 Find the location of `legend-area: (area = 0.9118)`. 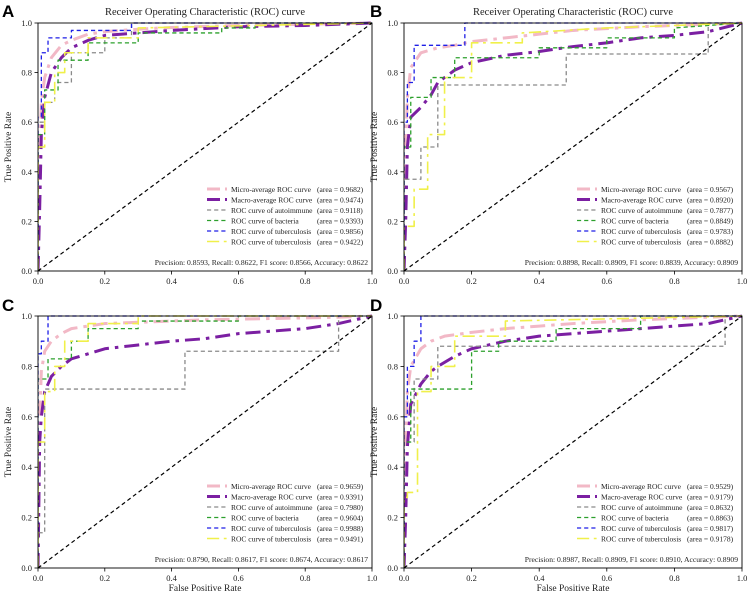

legend-area: (area = 0.9118) is located at coordinates (340, 210).